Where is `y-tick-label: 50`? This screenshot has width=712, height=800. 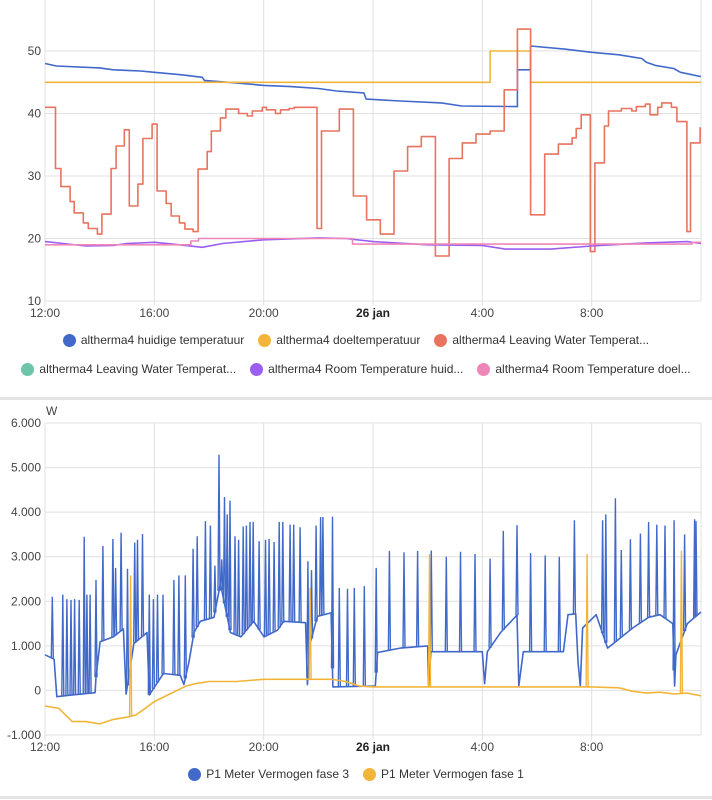 y-tick-label: 50 is located at coordinates (35, 51).